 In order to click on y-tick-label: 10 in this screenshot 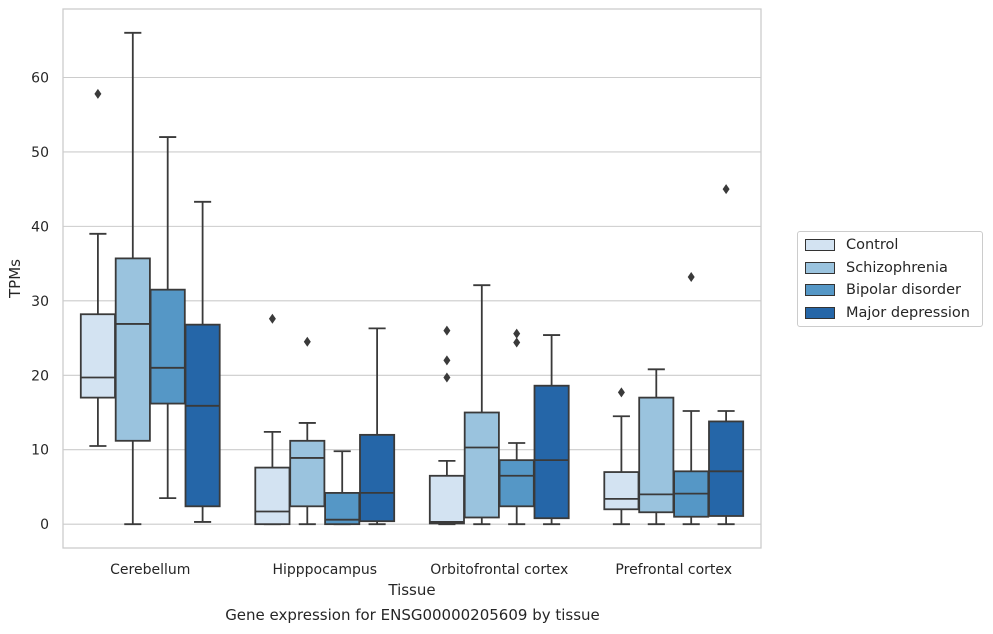, I will do `click(40, 451)`.